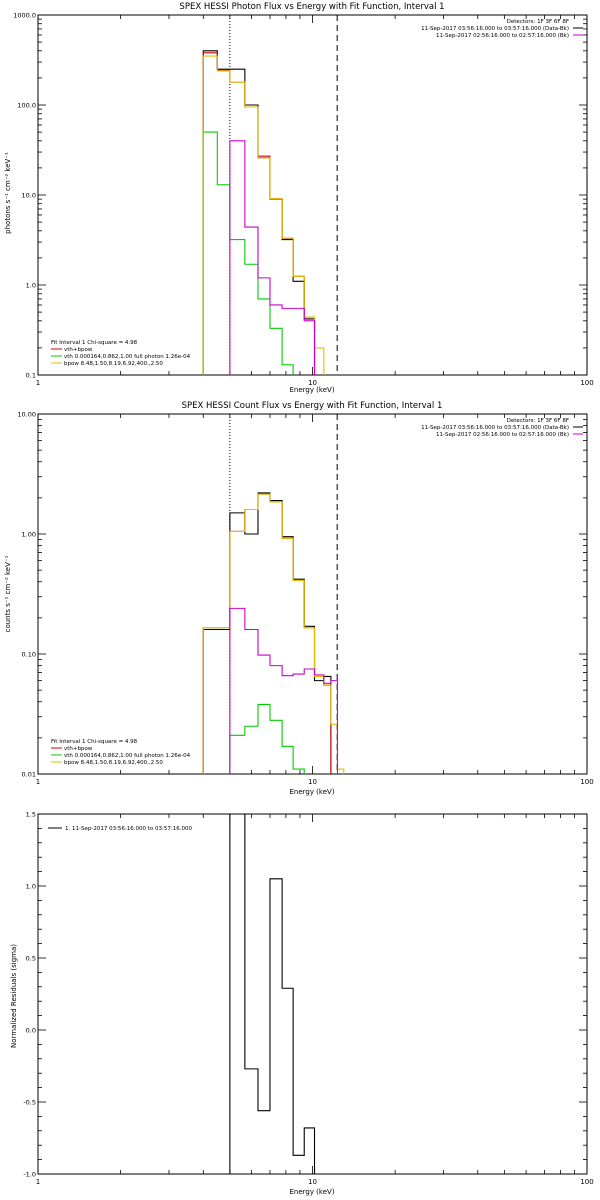 The image size is (600, 1200). Describe the element at coordinates (29, 655) in the screenshot. I see `count-flux-y-tick-label: 0.10` at that location.